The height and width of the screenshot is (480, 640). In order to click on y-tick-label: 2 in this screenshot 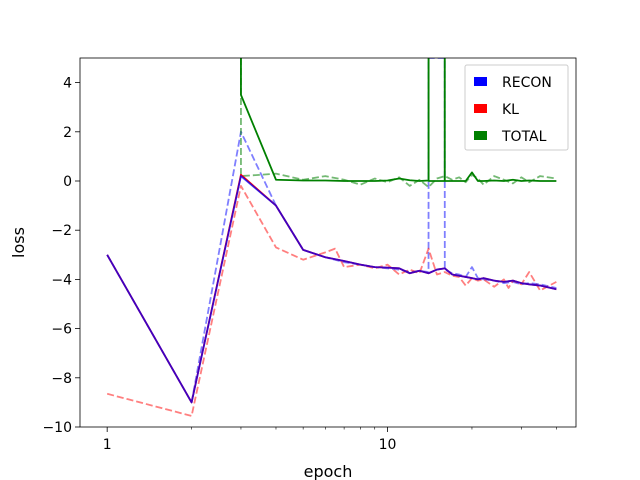, I will do `click(67, 133)`.